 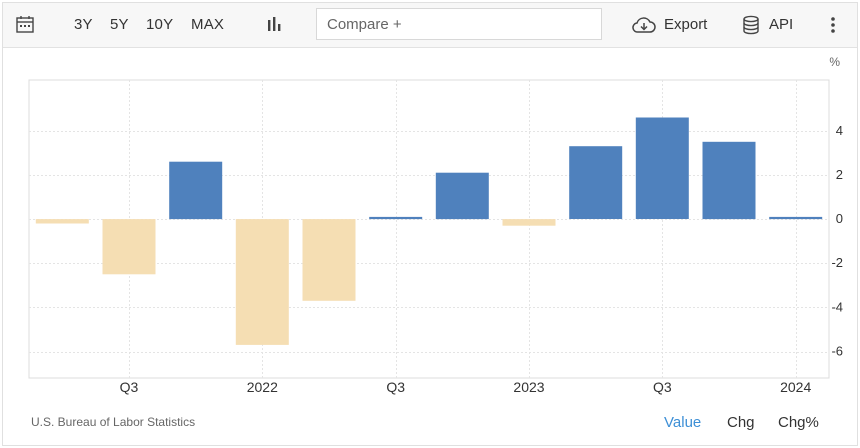 I want to click on tab-chg-percent: Chg%, so click(x=798, y=422).